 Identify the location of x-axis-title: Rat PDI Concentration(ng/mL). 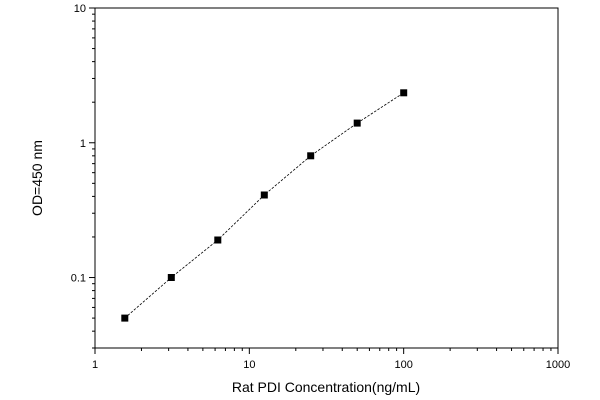
(326, 387).